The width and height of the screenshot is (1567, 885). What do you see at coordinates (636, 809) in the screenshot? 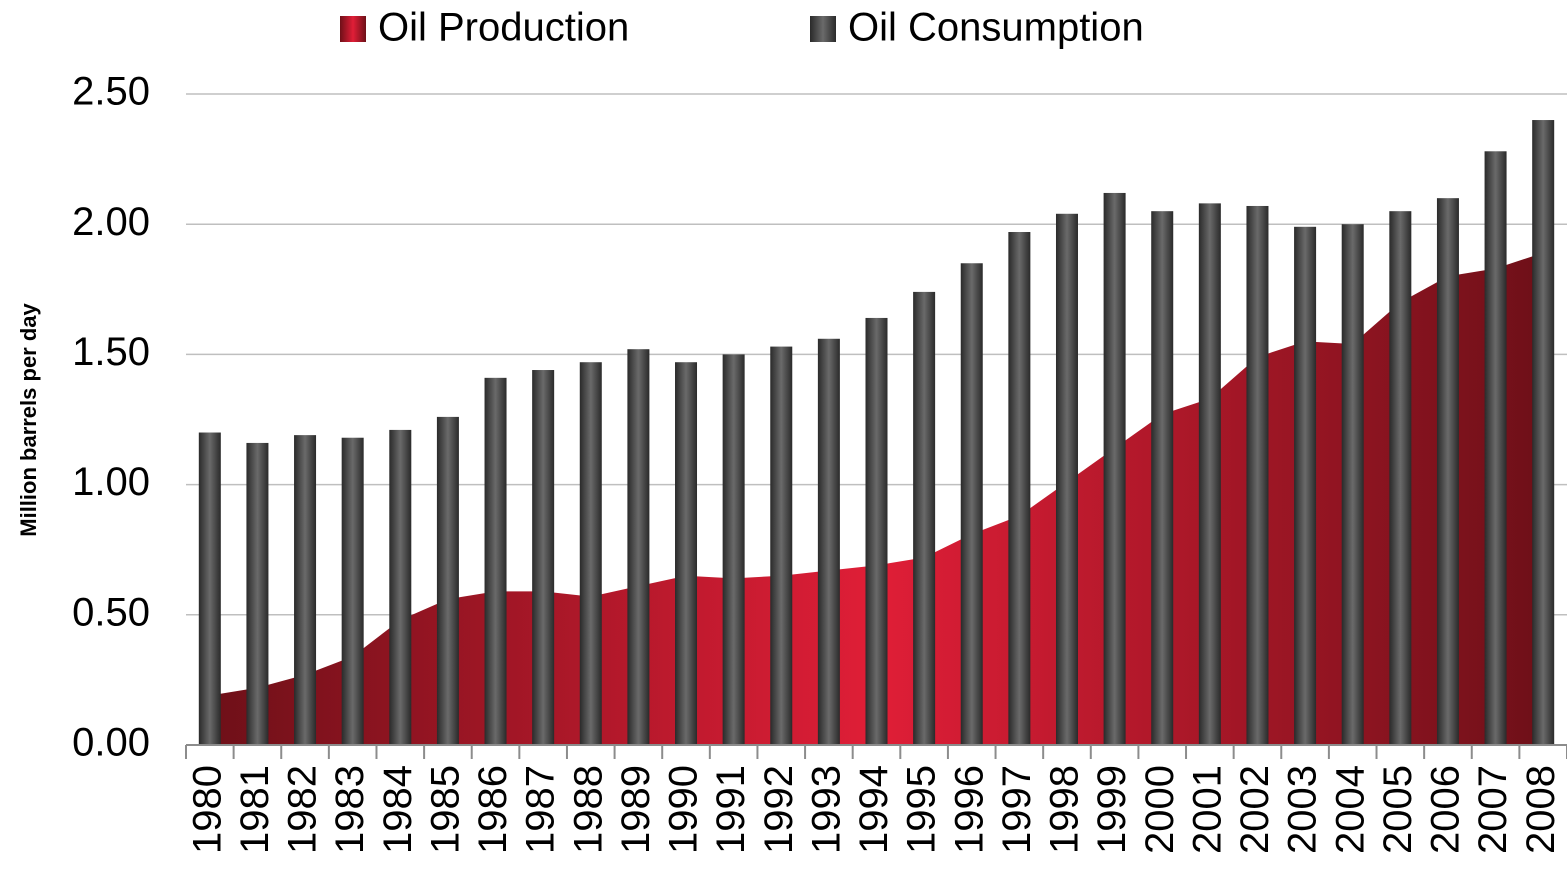
I see `x-tick-label: 1989` at bounding box center [636, 809].